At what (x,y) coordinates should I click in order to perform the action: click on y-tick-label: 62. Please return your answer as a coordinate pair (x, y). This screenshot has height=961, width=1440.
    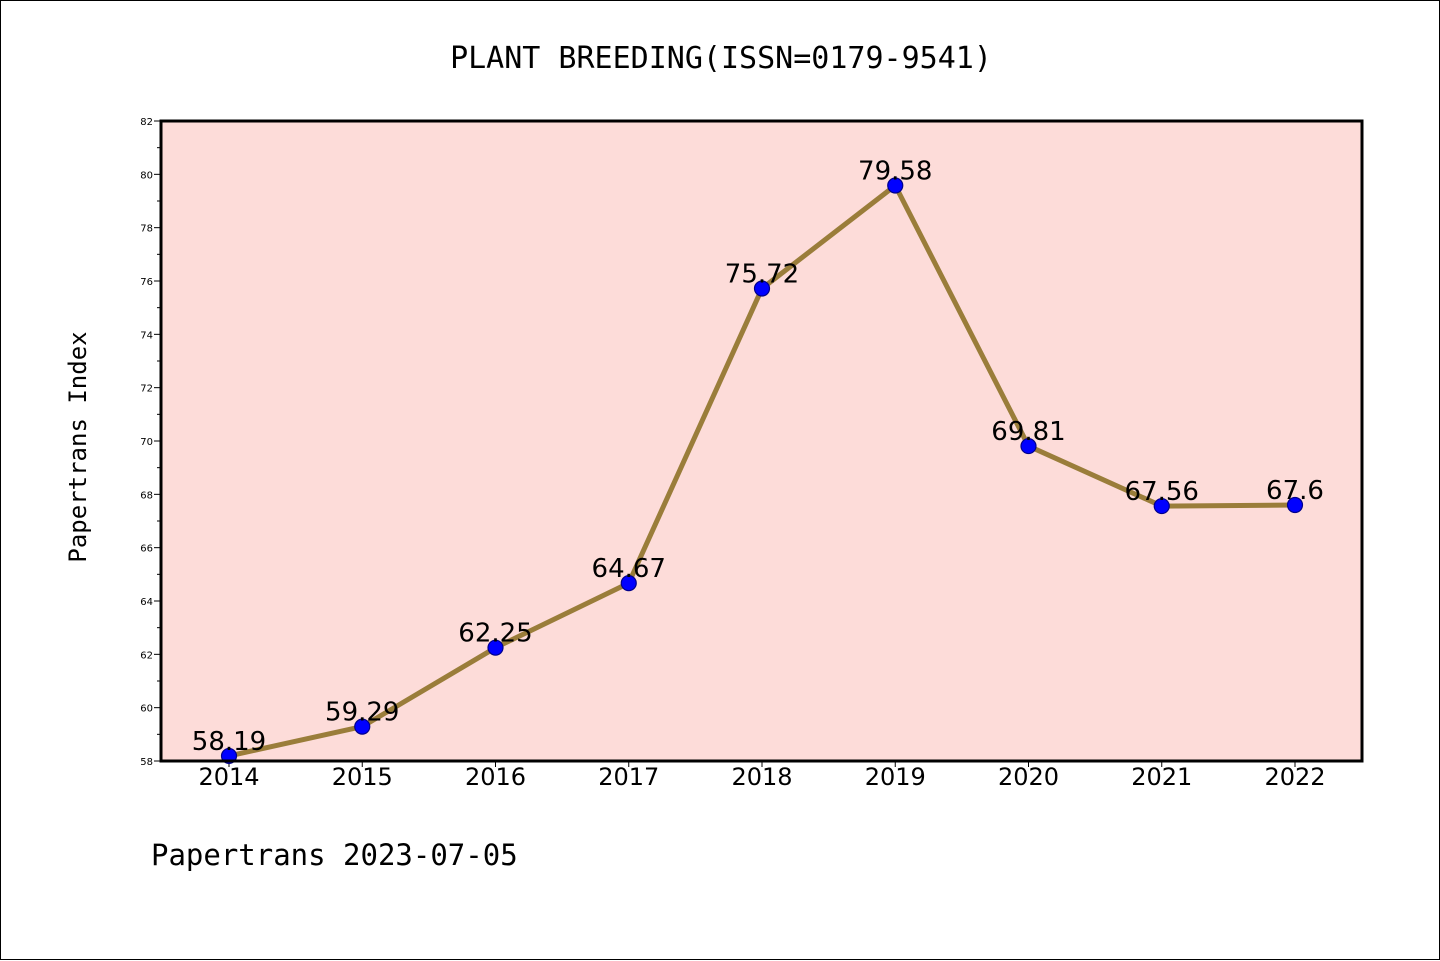
    Looking at the image, I should click on (146, 655).